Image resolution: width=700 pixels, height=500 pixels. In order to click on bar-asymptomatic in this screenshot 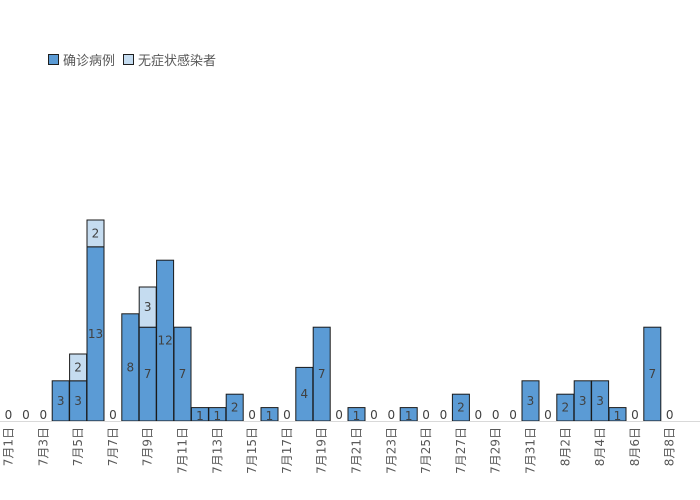, I will do `click(95, 233)`.